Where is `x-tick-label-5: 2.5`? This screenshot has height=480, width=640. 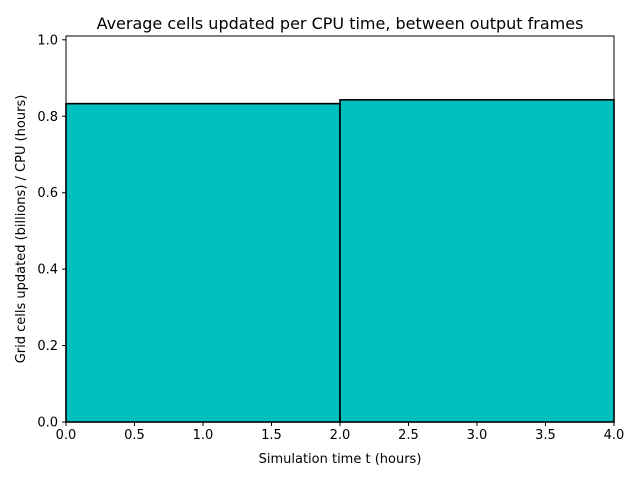 x-tick-label-5: 2.5 is located at coordinates (408, 435).